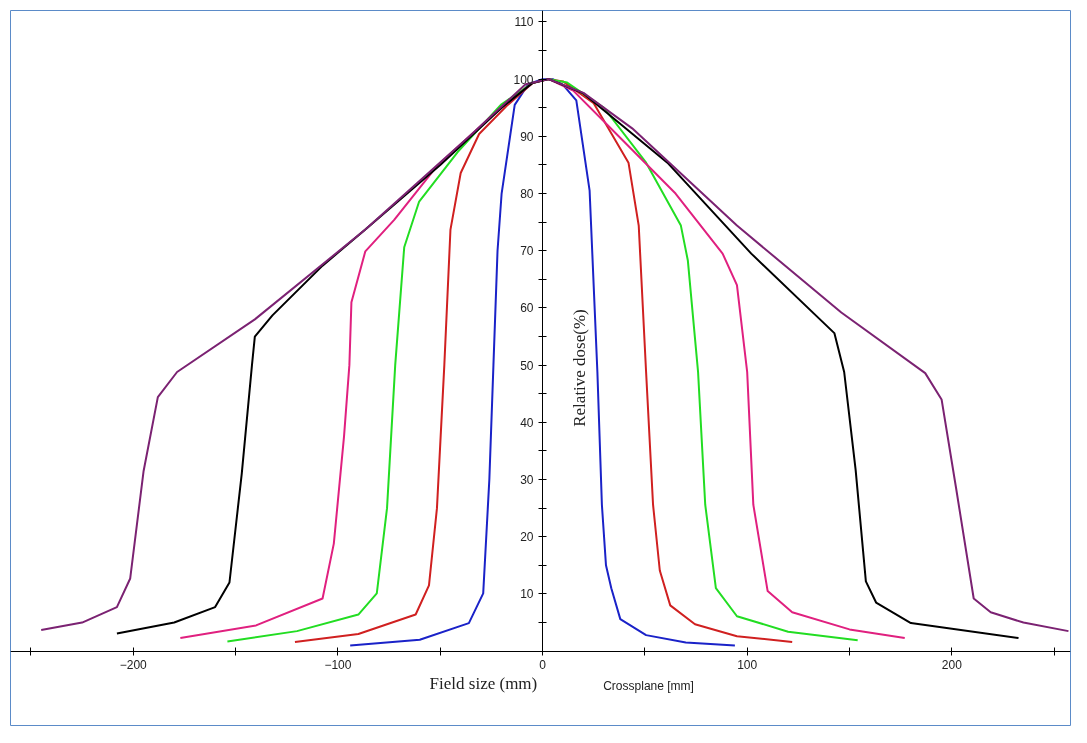 This screenshot has width=1087, height=743. What do you see at coordinates (543, 665) in the screenshot?
I see `x-tick-label: 0` at bounding box center [543, 665].